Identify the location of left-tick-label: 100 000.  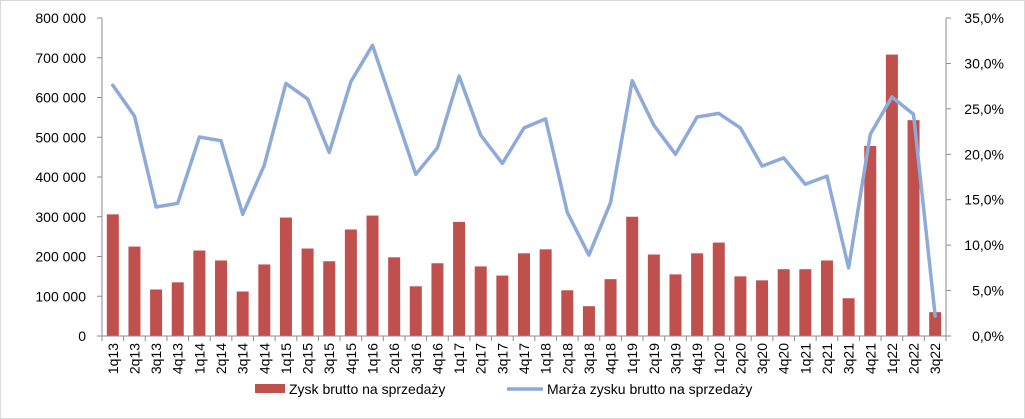
(60, 296).